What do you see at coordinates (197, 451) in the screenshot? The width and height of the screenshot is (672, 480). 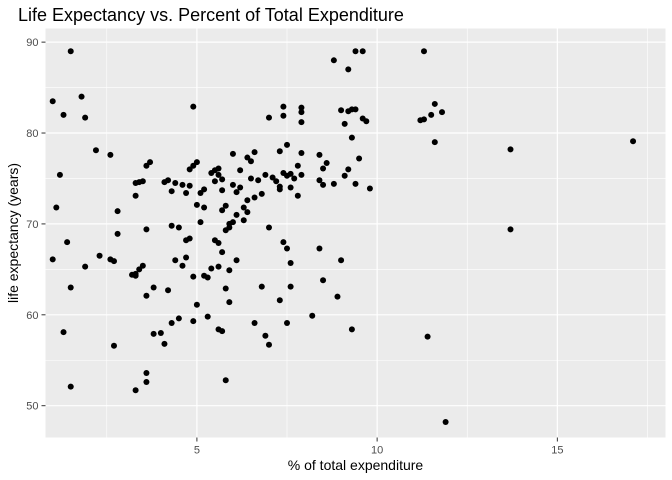 I see `x-tick-label: 5` at bounding box center [197, 451].